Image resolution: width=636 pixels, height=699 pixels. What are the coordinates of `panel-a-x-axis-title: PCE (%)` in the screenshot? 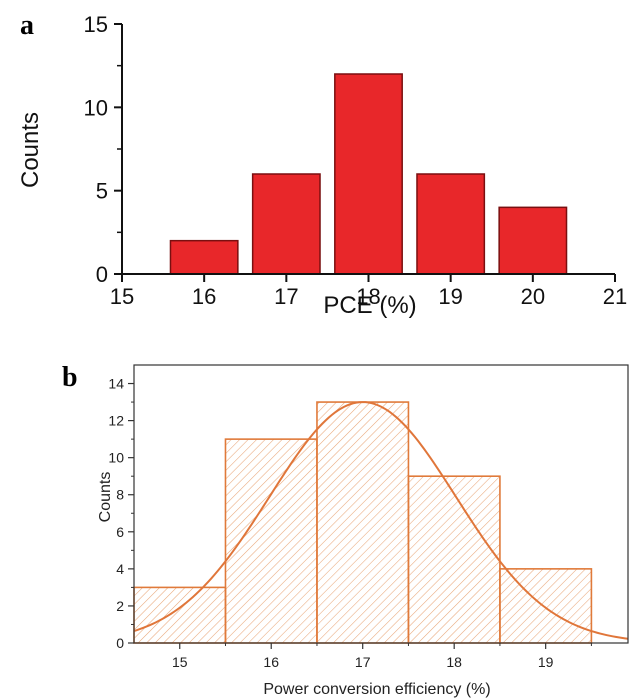 It's located at (369, 305).